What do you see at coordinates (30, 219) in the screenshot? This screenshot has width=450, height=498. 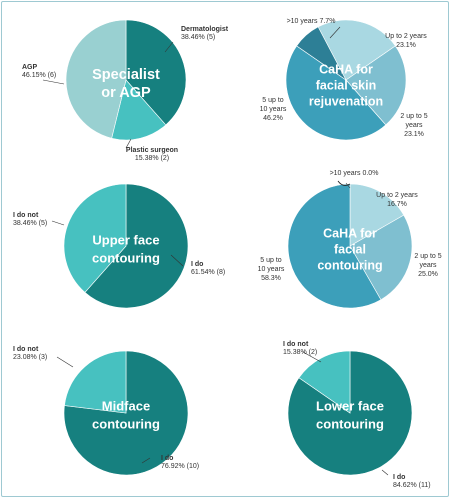 I see `slice-label-i-do-not: I do not 38.46% (5)` at bounding box center [30, 219].